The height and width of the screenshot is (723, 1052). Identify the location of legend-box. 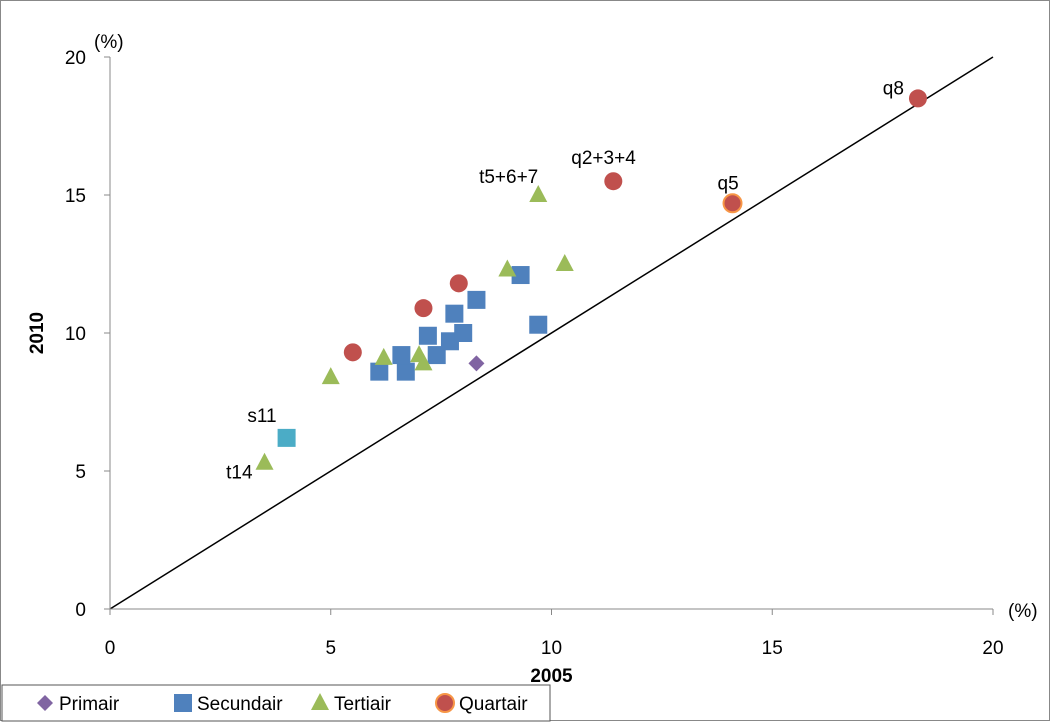
(276, 703).